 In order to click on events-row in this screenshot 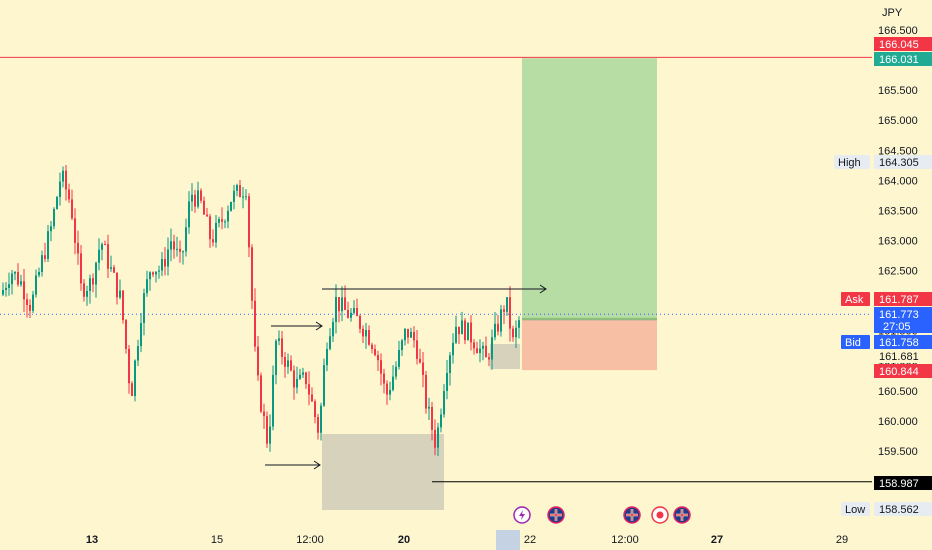, I will do `click(602, 515)`.